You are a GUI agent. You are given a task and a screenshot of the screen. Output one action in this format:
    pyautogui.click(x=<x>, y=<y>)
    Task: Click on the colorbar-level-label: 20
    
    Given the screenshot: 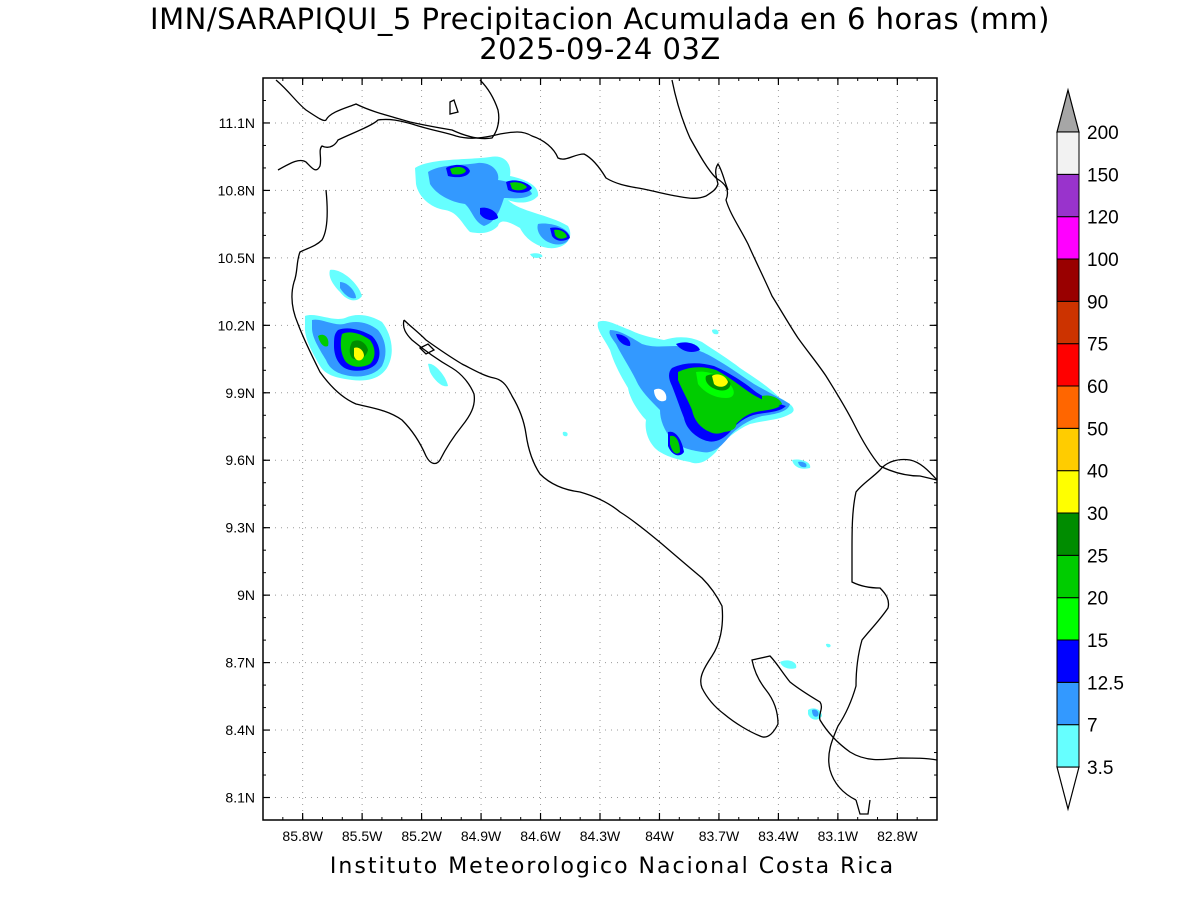 What is the action you would take?
    pyautogui.click(x=1097, y=599)
    